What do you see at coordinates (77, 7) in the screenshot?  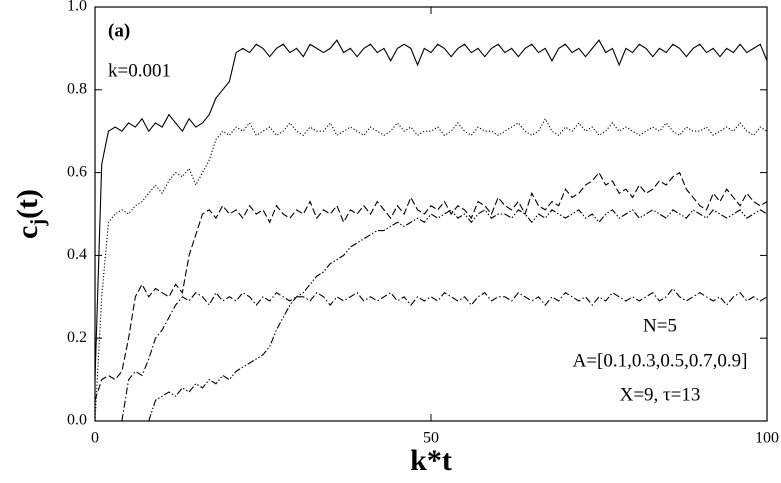 I see `y-tick-label: 1.0` at bounding box center [77, 7].